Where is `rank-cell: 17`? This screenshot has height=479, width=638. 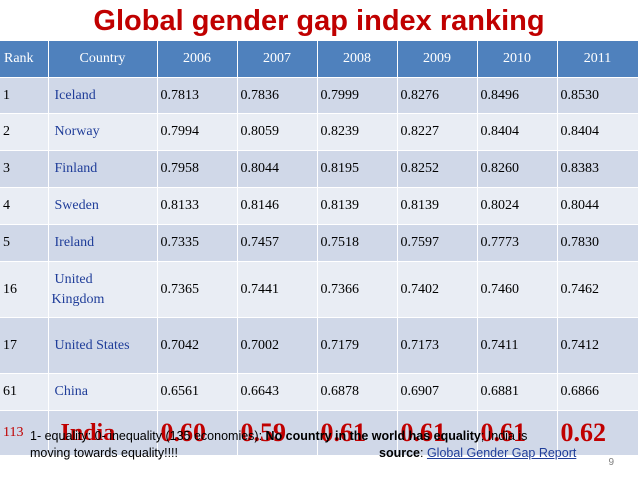 rank-cell: 17 is located at coordinates (24, 345).